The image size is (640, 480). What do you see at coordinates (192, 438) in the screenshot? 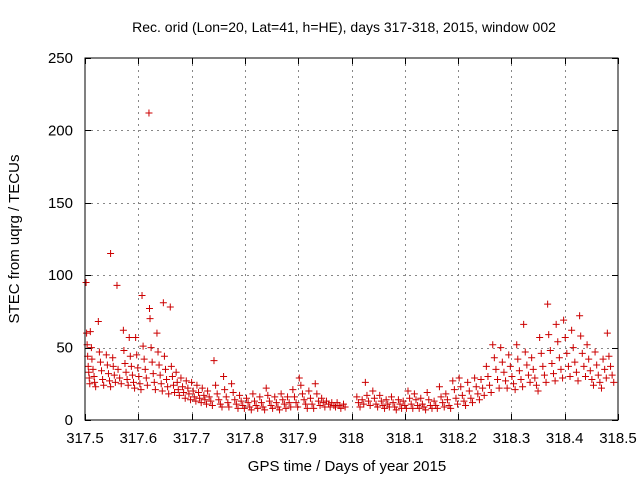
I see `x-tick-label: 317.7` at bounding box center [192, 438].